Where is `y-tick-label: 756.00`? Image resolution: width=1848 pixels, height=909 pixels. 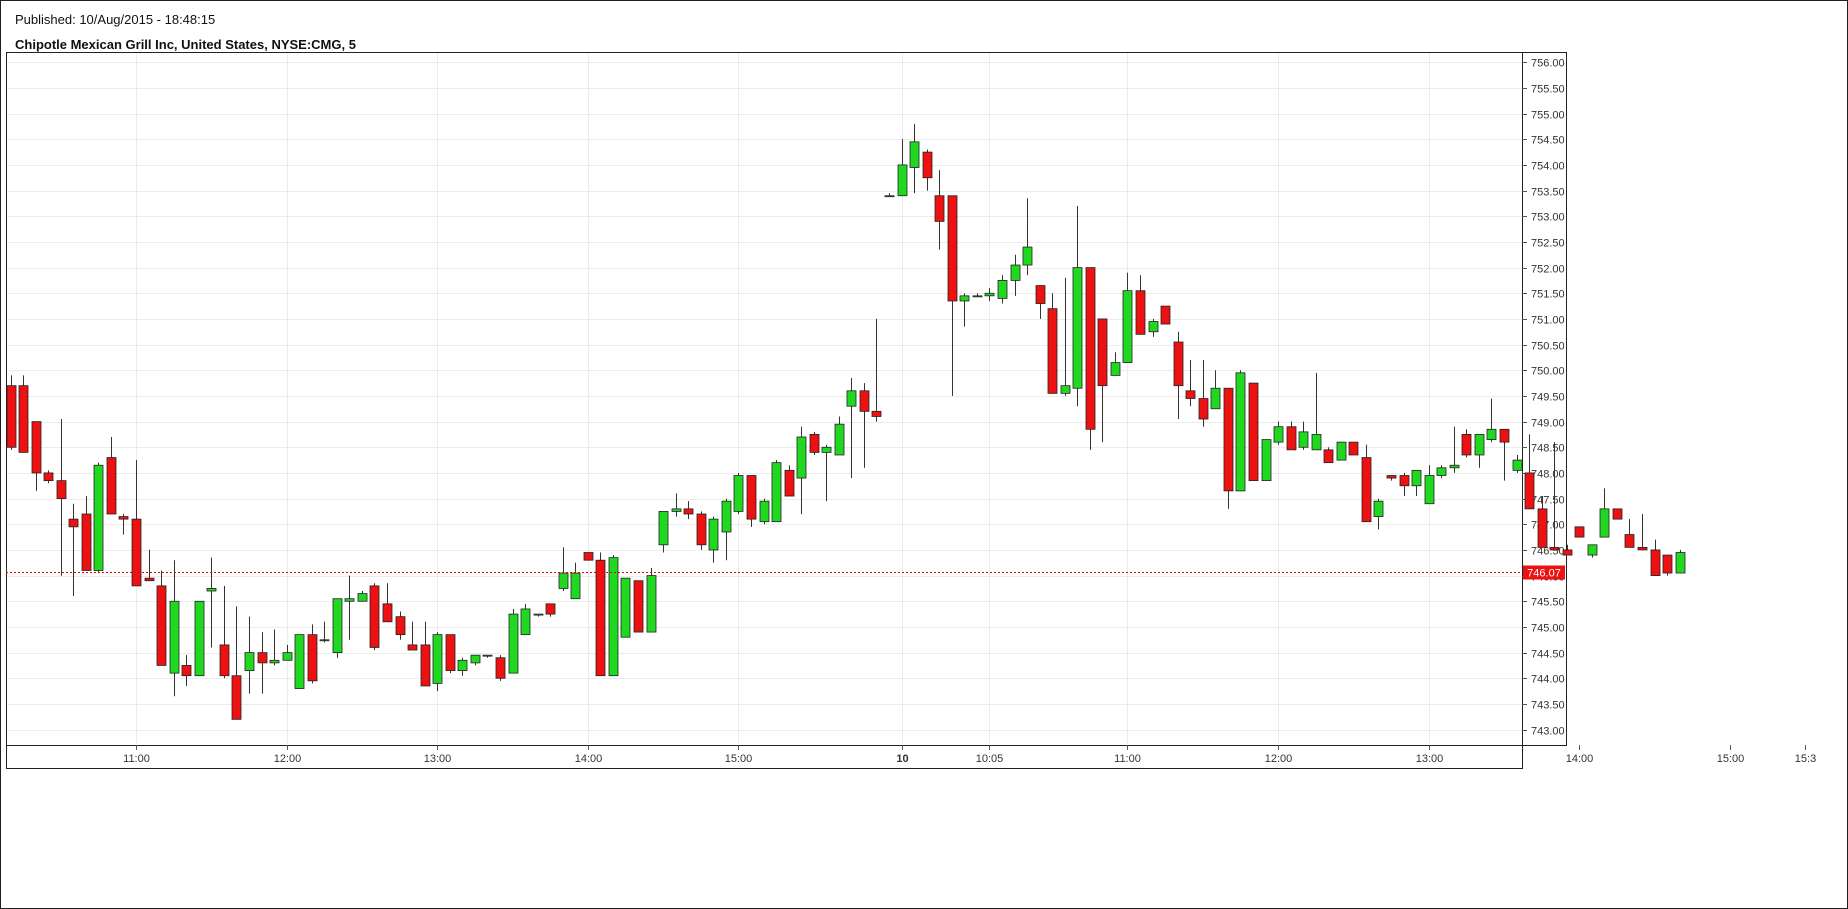
y-tick-label: 756.00 is located at coordinates (1548, 64).